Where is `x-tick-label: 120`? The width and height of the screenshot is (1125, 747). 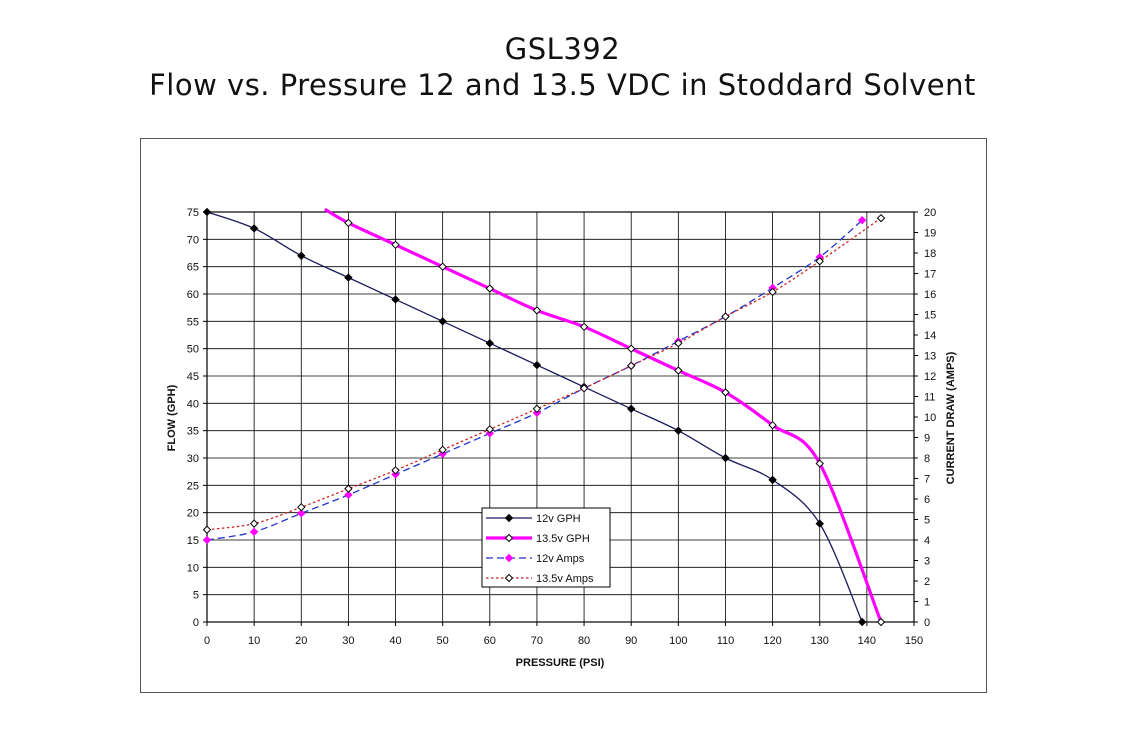 x-tick-label: 120 is located at coordinates (772, 641).